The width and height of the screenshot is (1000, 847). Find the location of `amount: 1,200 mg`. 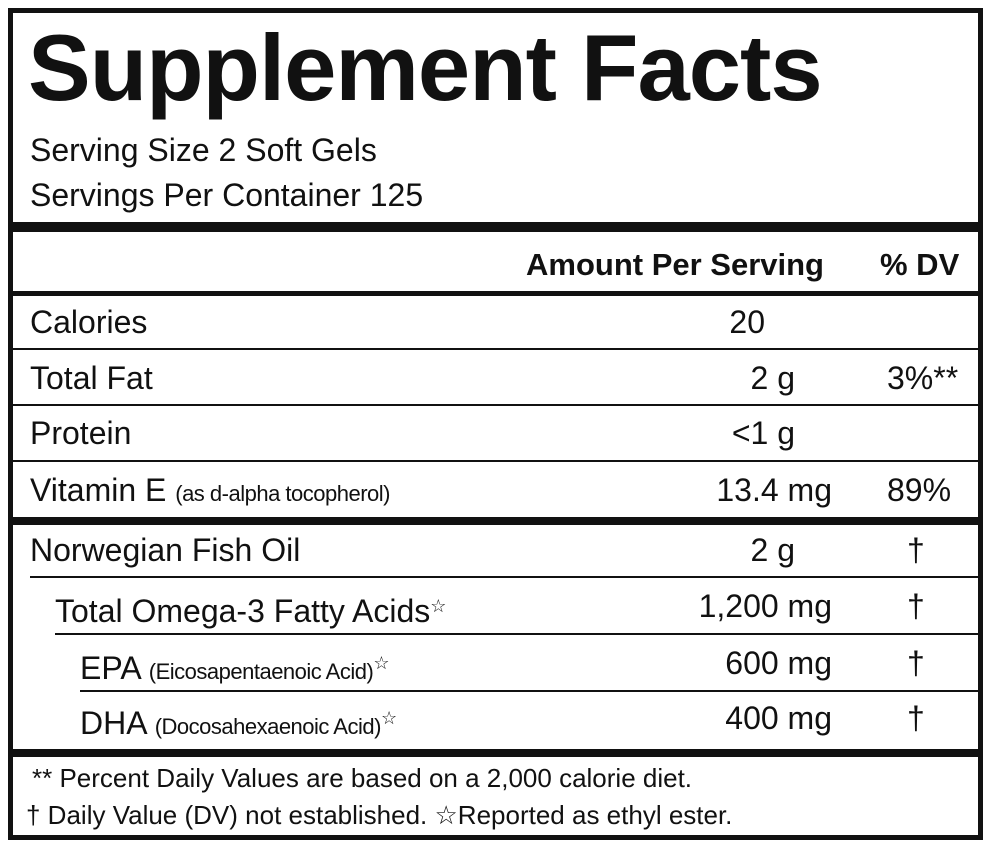

amount: 1,200 mg is located at coordinates (765, 606).